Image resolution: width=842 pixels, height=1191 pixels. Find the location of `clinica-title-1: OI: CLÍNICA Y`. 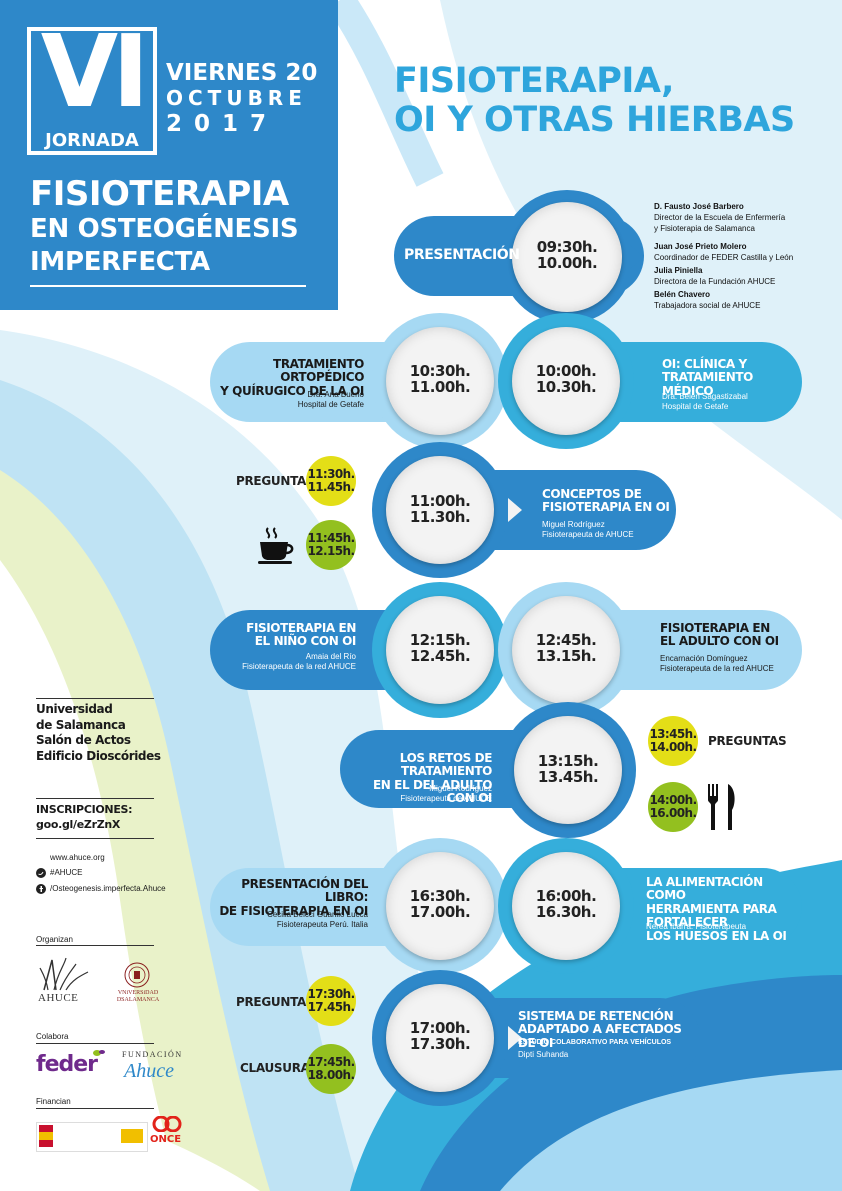

clinica-title-1: OI: CLÍNICA Y is located at coordinates (704, 364).